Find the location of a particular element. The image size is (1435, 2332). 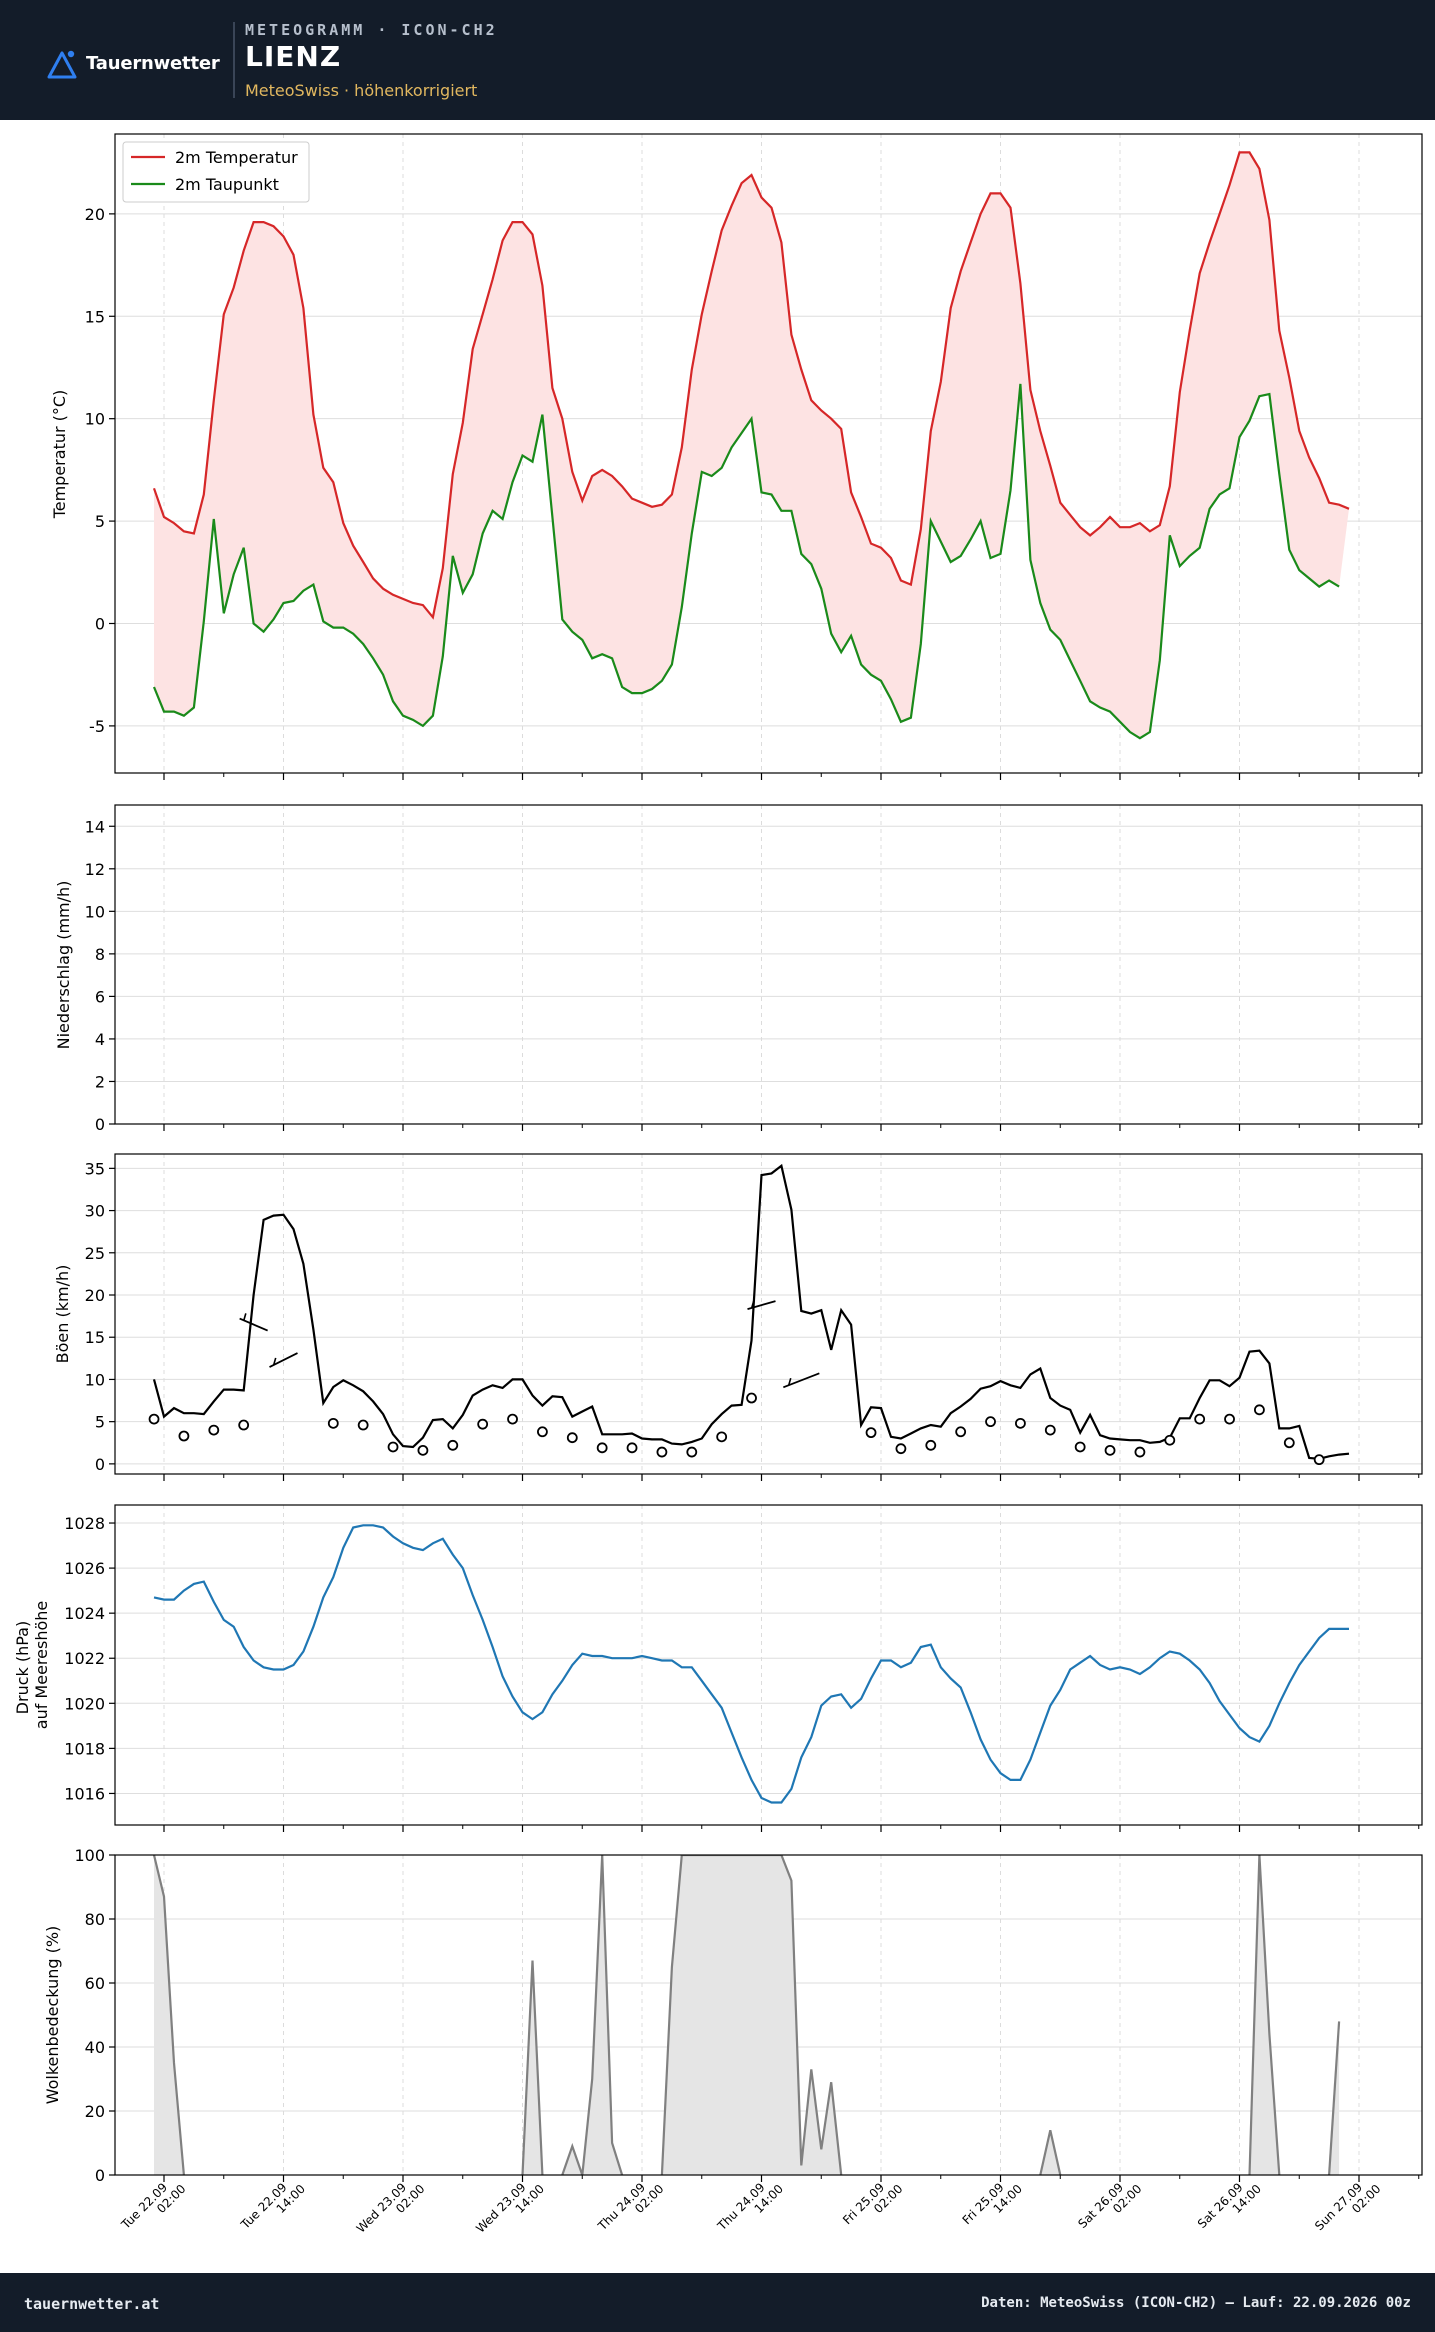

y-tick-label: 25 is located at coordinates (95, 1253).